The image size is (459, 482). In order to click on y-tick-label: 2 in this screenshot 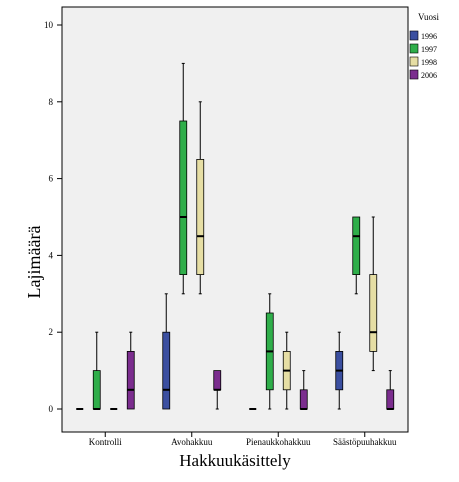, I will do `click(51, 332)`.